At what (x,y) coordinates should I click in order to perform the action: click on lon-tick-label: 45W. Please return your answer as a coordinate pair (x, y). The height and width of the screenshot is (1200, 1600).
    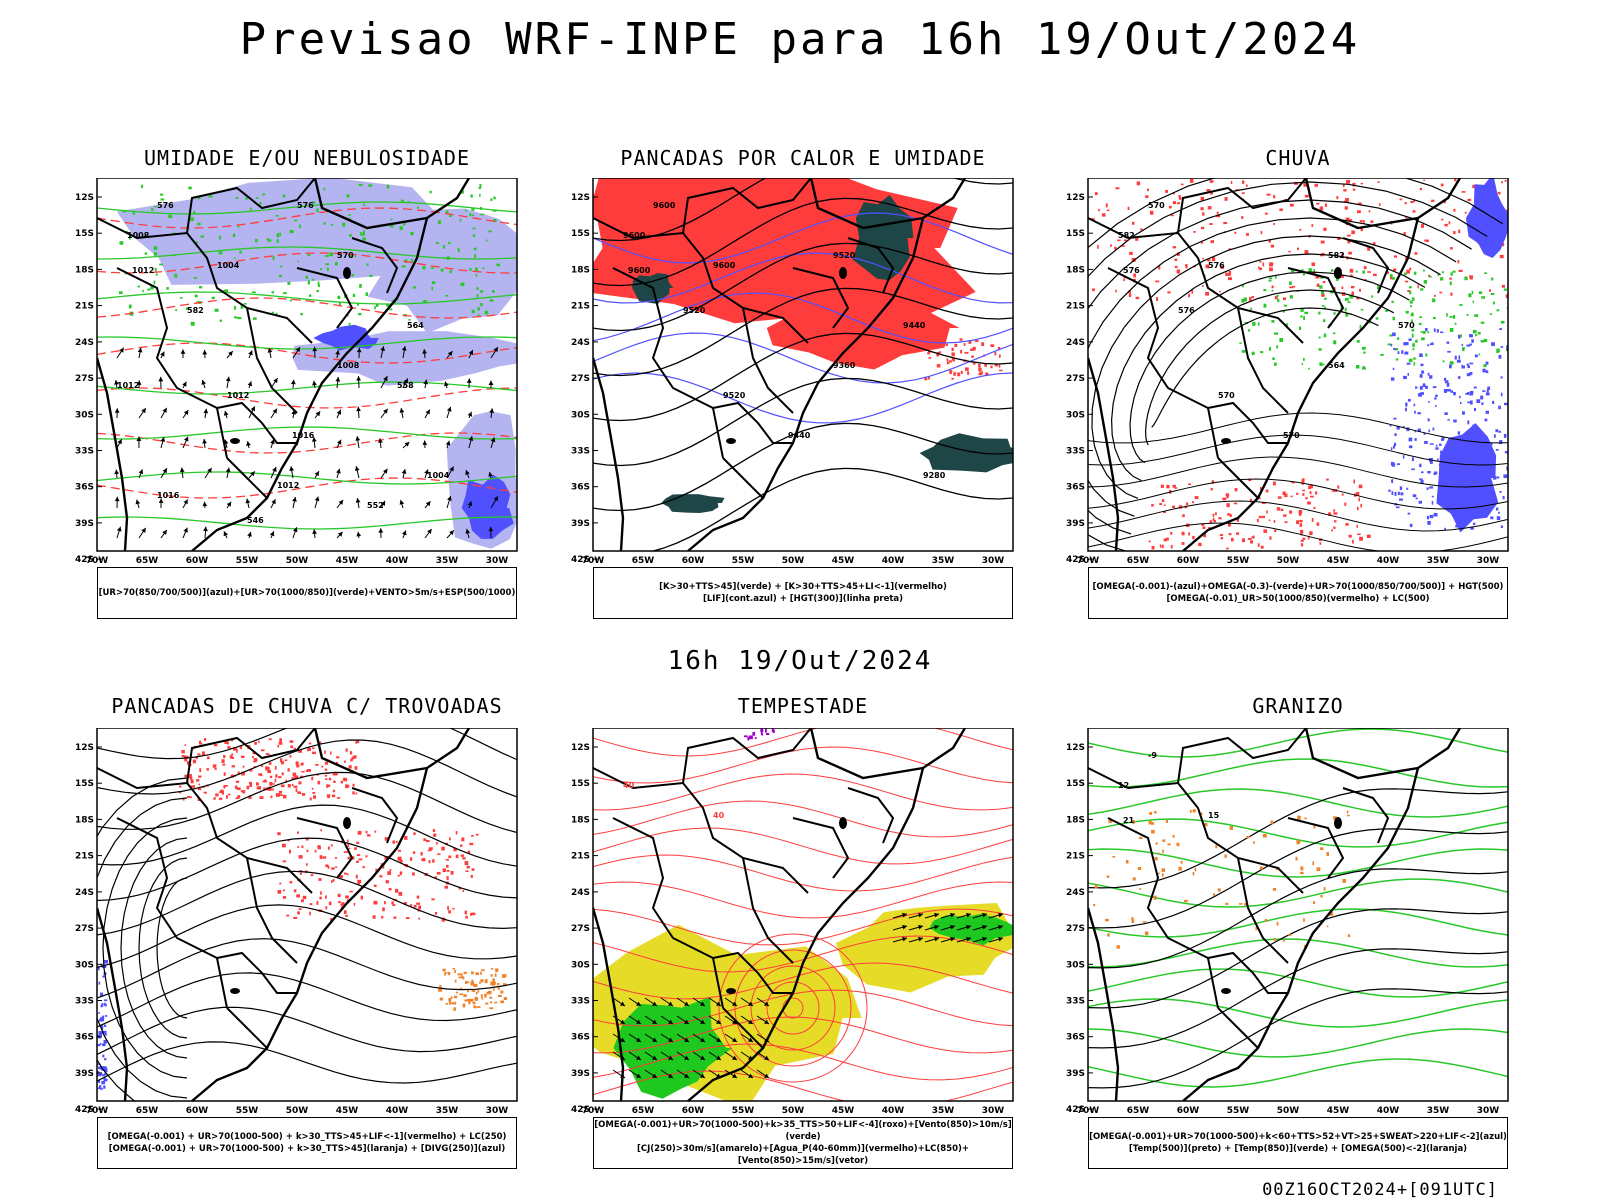
    Looking at the image, I should click on (347, 1111).